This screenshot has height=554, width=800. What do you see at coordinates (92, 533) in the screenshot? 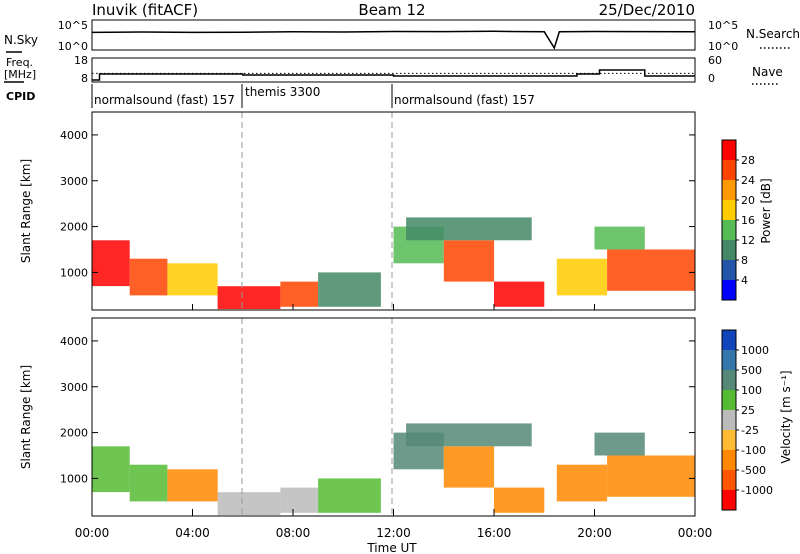
I see `xtick-label-0: 00:00` at bounding box center [92, 533].